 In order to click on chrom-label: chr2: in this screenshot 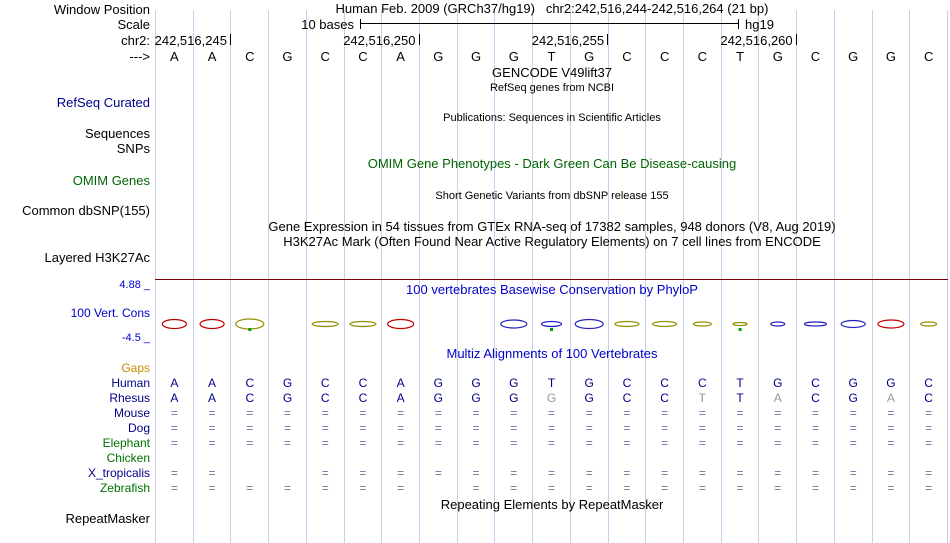, I will do `click(135, 40)`.